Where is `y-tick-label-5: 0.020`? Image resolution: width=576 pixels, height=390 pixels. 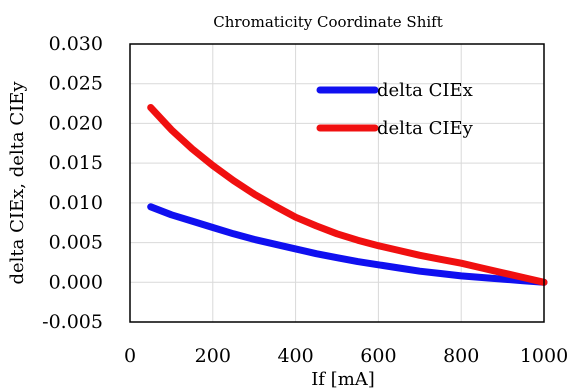
y-tick-label-5: 0.020 is located at coordinates (76, 123).